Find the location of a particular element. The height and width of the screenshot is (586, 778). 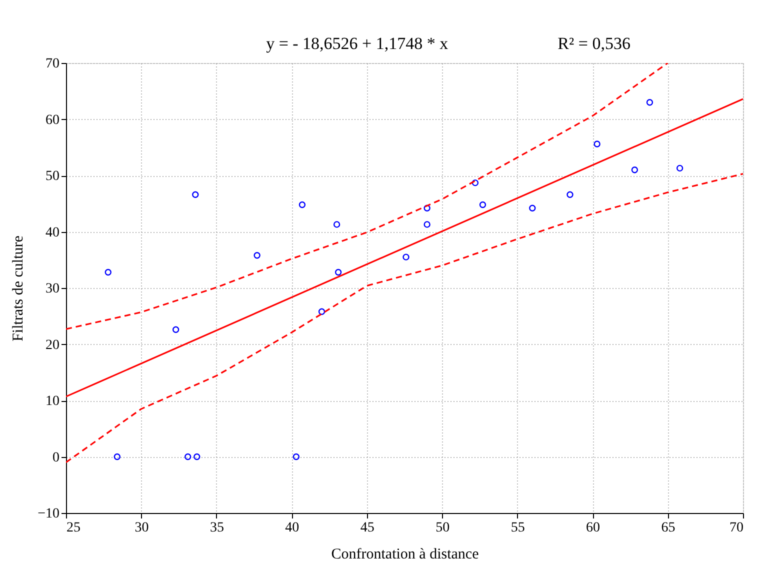

y-tick-label: 30 is located at coordinates (53, 289).